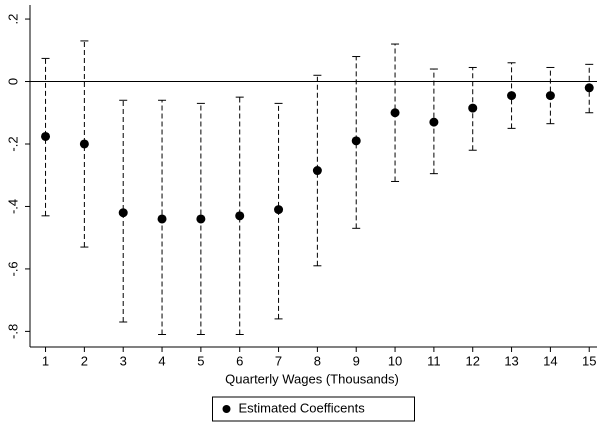  Describe the element at coordinates (312, 378) in the screenshot. I see `x-axis-label: Quarterly Wages (Thousands)` at that location.